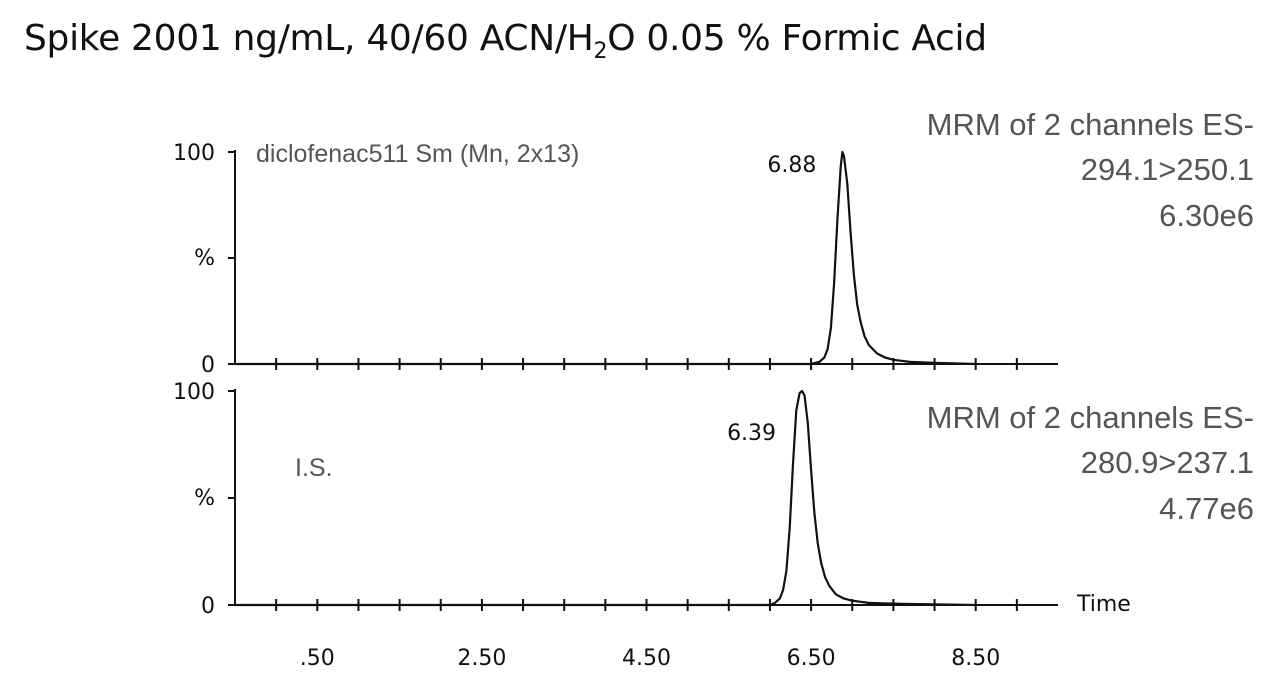  I want to click on info-line-2: 6.30e6, so click(1206, 215).